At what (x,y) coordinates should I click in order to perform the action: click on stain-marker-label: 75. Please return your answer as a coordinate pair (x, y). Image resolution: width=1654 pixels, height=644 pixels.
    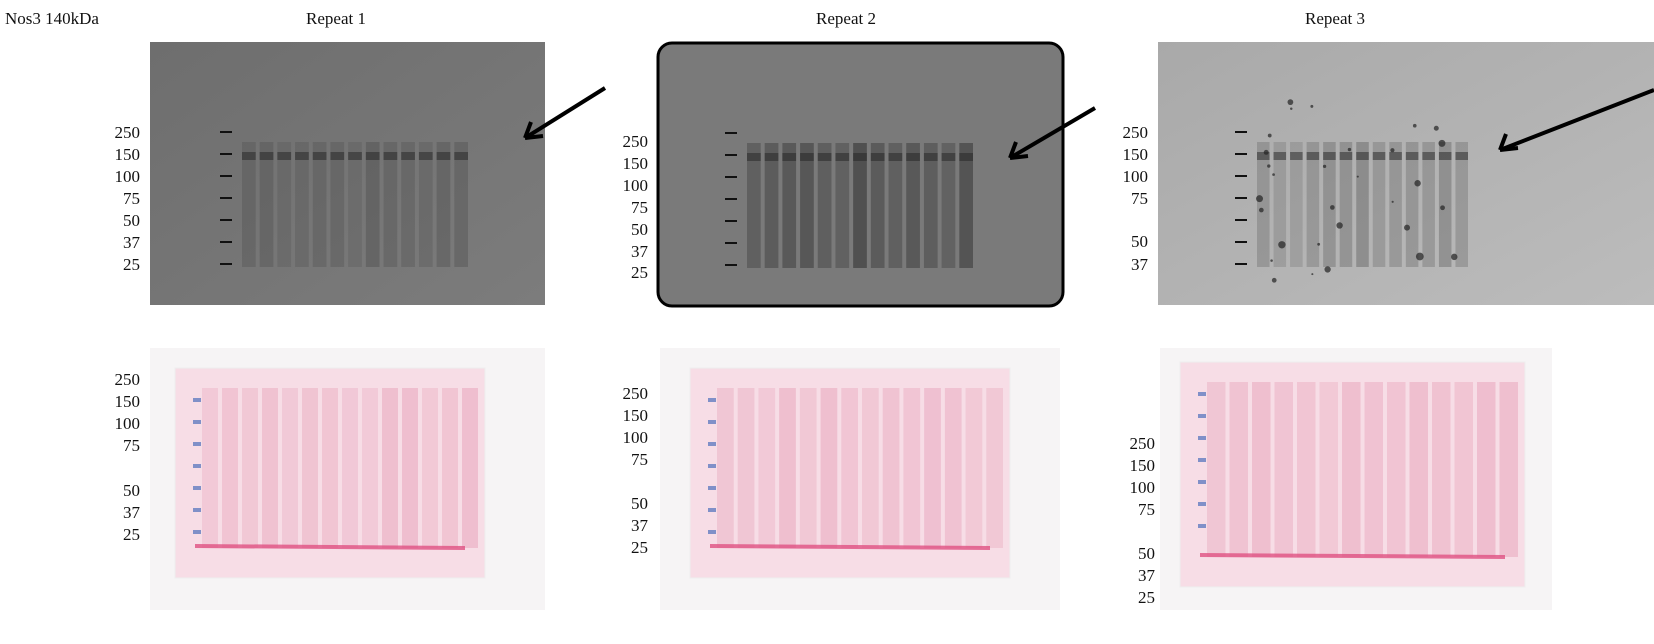
    Looking at the image, I should click on (131, 445).